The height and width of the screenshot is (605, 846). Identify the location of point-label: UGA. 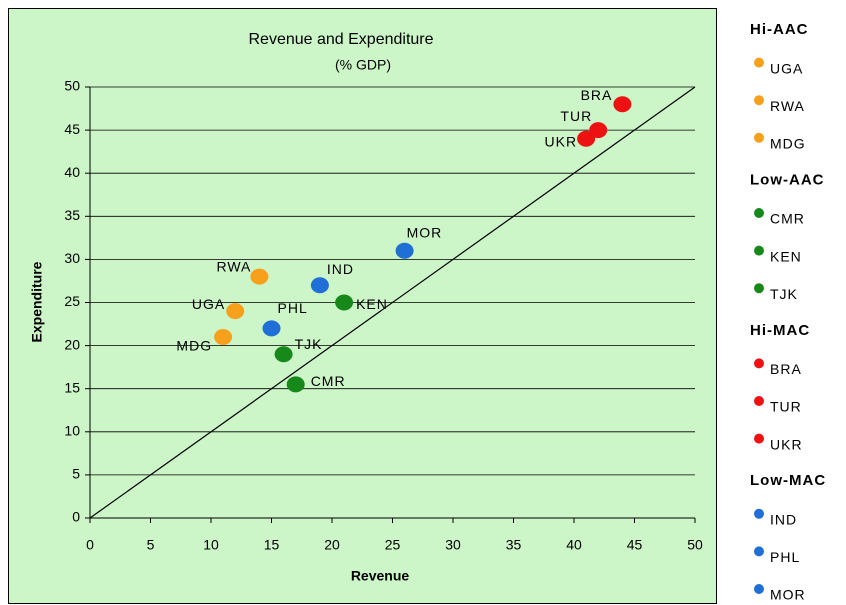
(208, 304).